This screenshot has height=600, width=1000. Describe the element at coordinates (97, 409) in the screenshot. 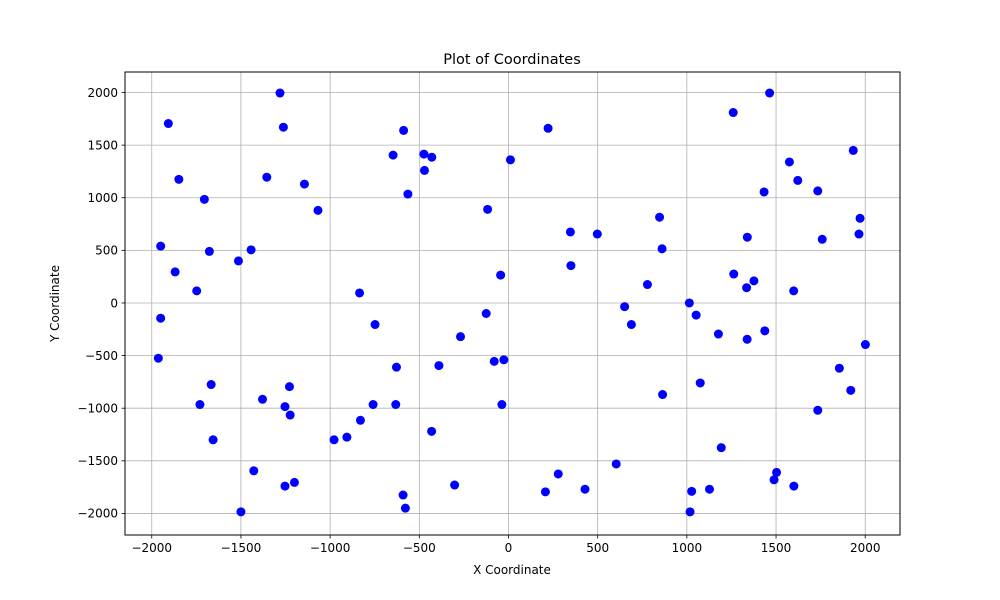

I see `y-tick-label: −1000` at that location.